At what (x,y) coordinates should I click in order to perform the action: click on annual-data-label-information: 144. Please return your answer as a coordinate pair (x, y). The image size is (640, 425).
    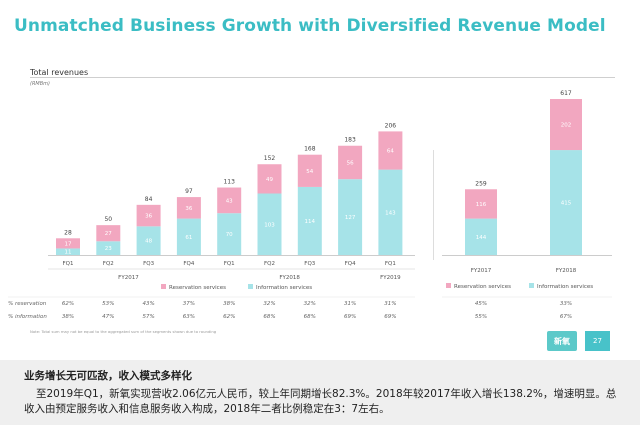
    Looking at the image, I should click on (481, 238).